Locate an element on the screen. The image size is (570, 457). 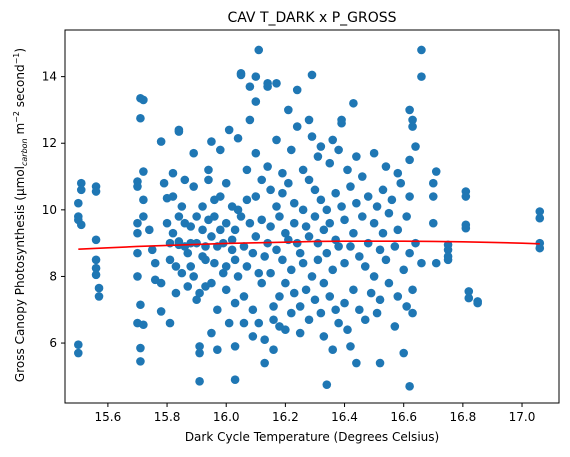
chart-title: CAV T_DARK x P_GROSS is located at coordinates (311, 18).